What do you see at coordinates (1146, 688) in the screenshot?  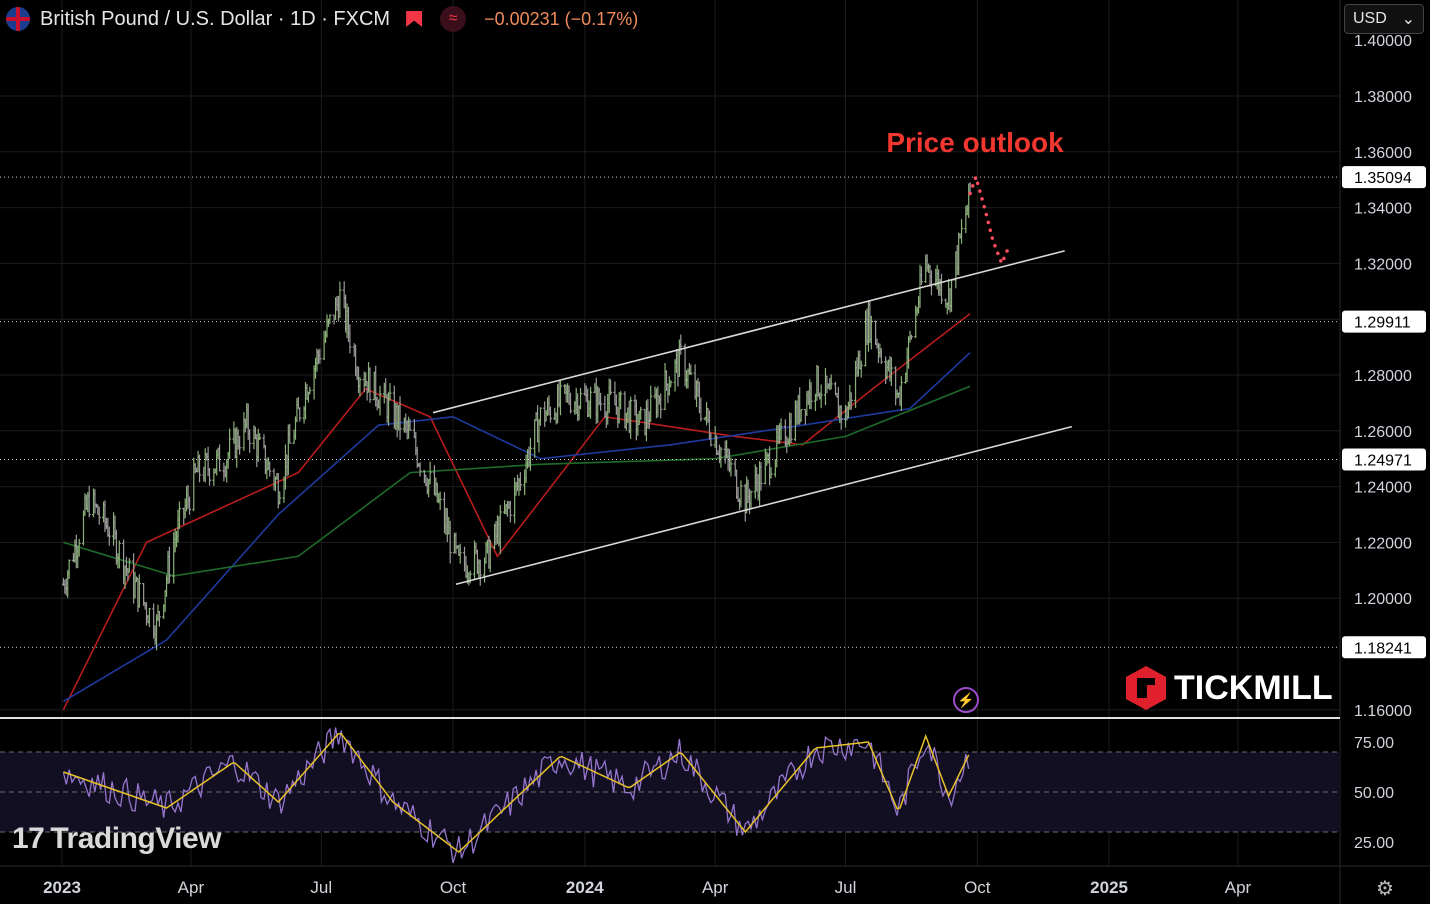 I see `tickmill-mark-icon` at bounding box center [1146, 688].